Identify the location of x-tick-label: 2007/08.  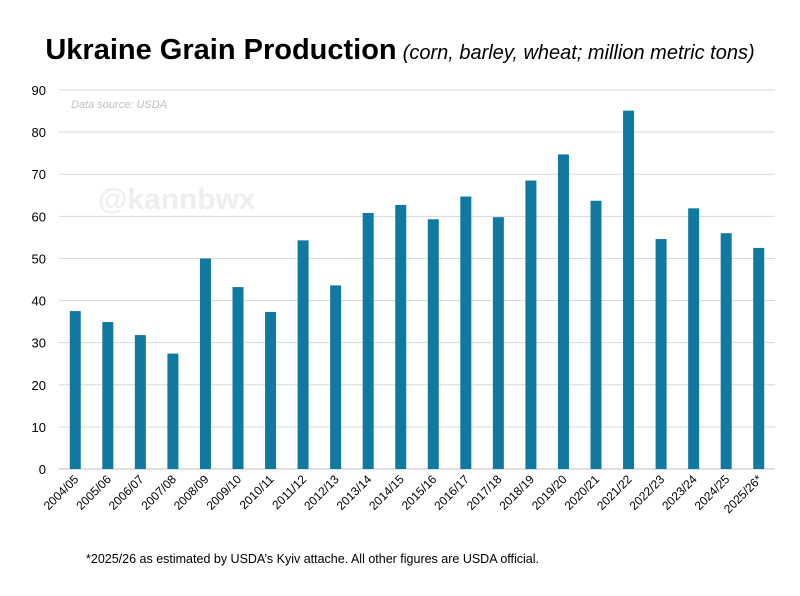
(158, 492).